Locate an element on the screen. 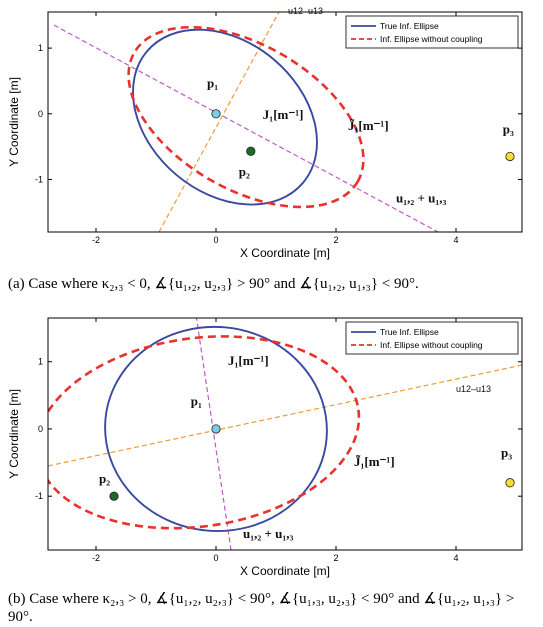 Image resolution: width=543 pixels, height=627 pixels. uncoupled-ellipse is located at coordinates (246, 117).